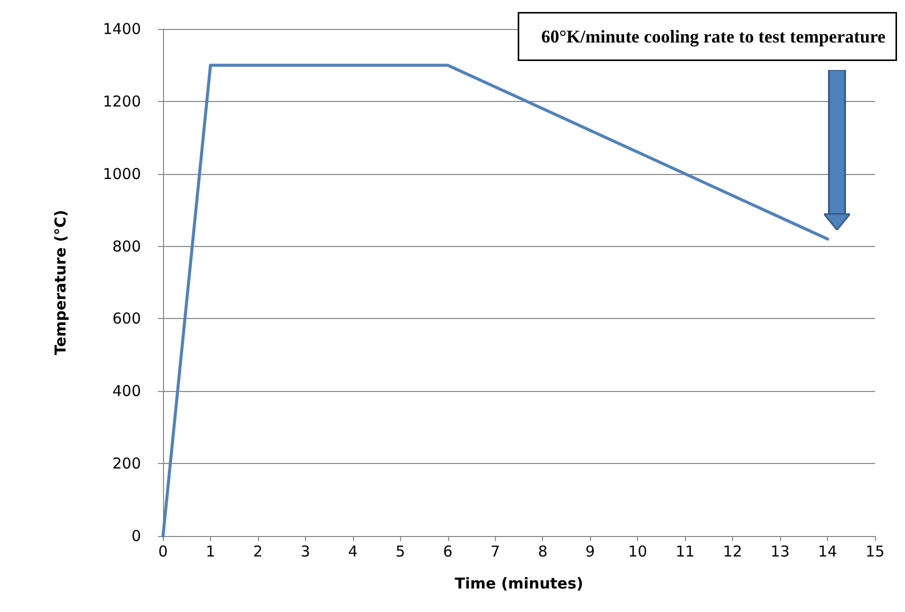 The height and width of the screenshot is (612, 905). What do you see at coordinates (163, 551) in the screenshot?
I see `x-tick-label: 0` at bounding box center [163, 551].